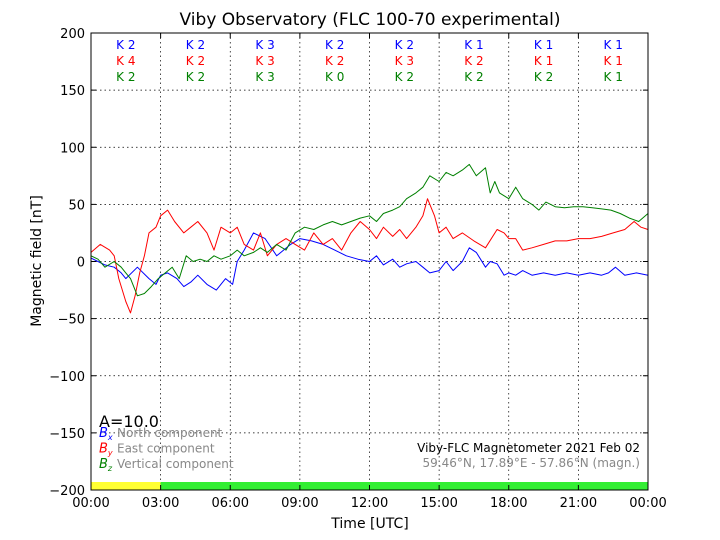 The image size is (720, 540). What do you see at coordinates (67, 377) in the screenshot?
I see `y-tick-label: −100` at bounding box center [67, 377].